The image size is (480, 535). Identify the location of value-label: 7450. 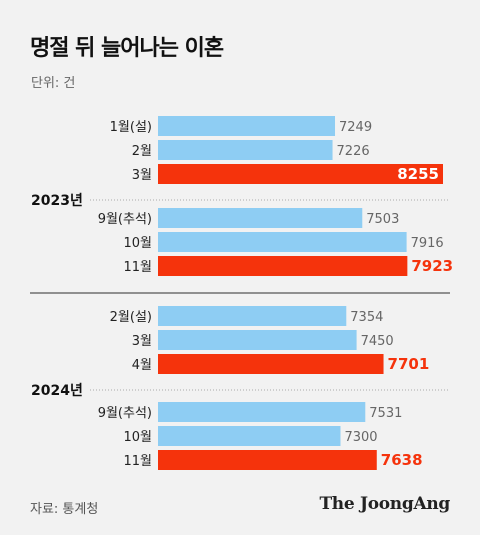
(377, 341).